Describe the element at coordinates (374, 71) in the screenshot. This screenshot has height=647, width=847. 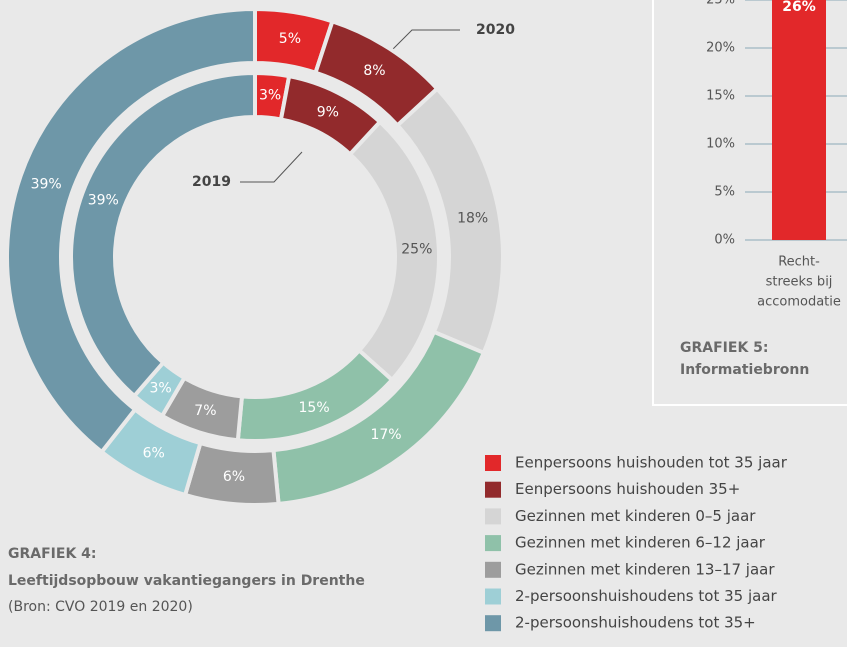
I see `data-label: 8%` at that location.